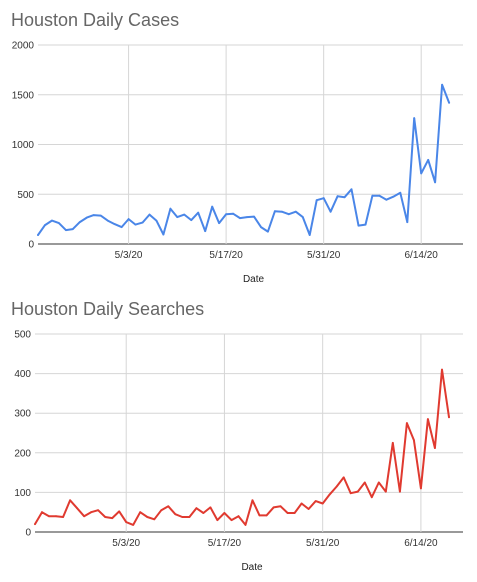 The image size is (477, 582). What do you see at coordinates (23, 145) in the screenshot?
I see `y-tick-label: 1000` at bounding box center [23, 145].